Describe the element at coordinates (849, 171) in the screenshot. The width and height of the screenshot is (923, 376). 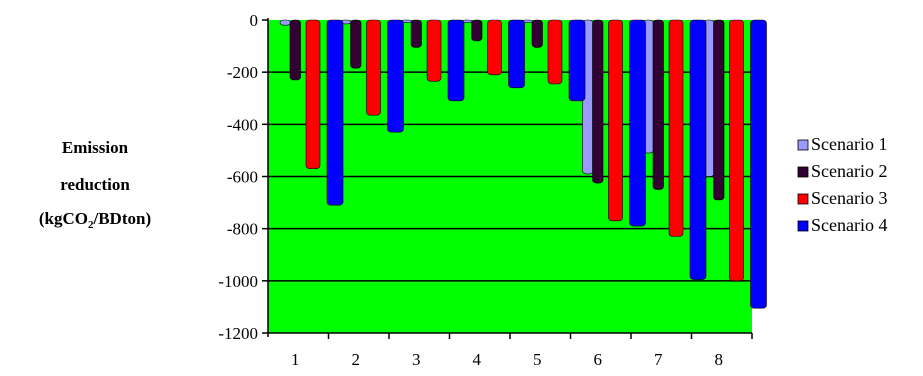
I see `legend-label: Scenario 2` at that location.